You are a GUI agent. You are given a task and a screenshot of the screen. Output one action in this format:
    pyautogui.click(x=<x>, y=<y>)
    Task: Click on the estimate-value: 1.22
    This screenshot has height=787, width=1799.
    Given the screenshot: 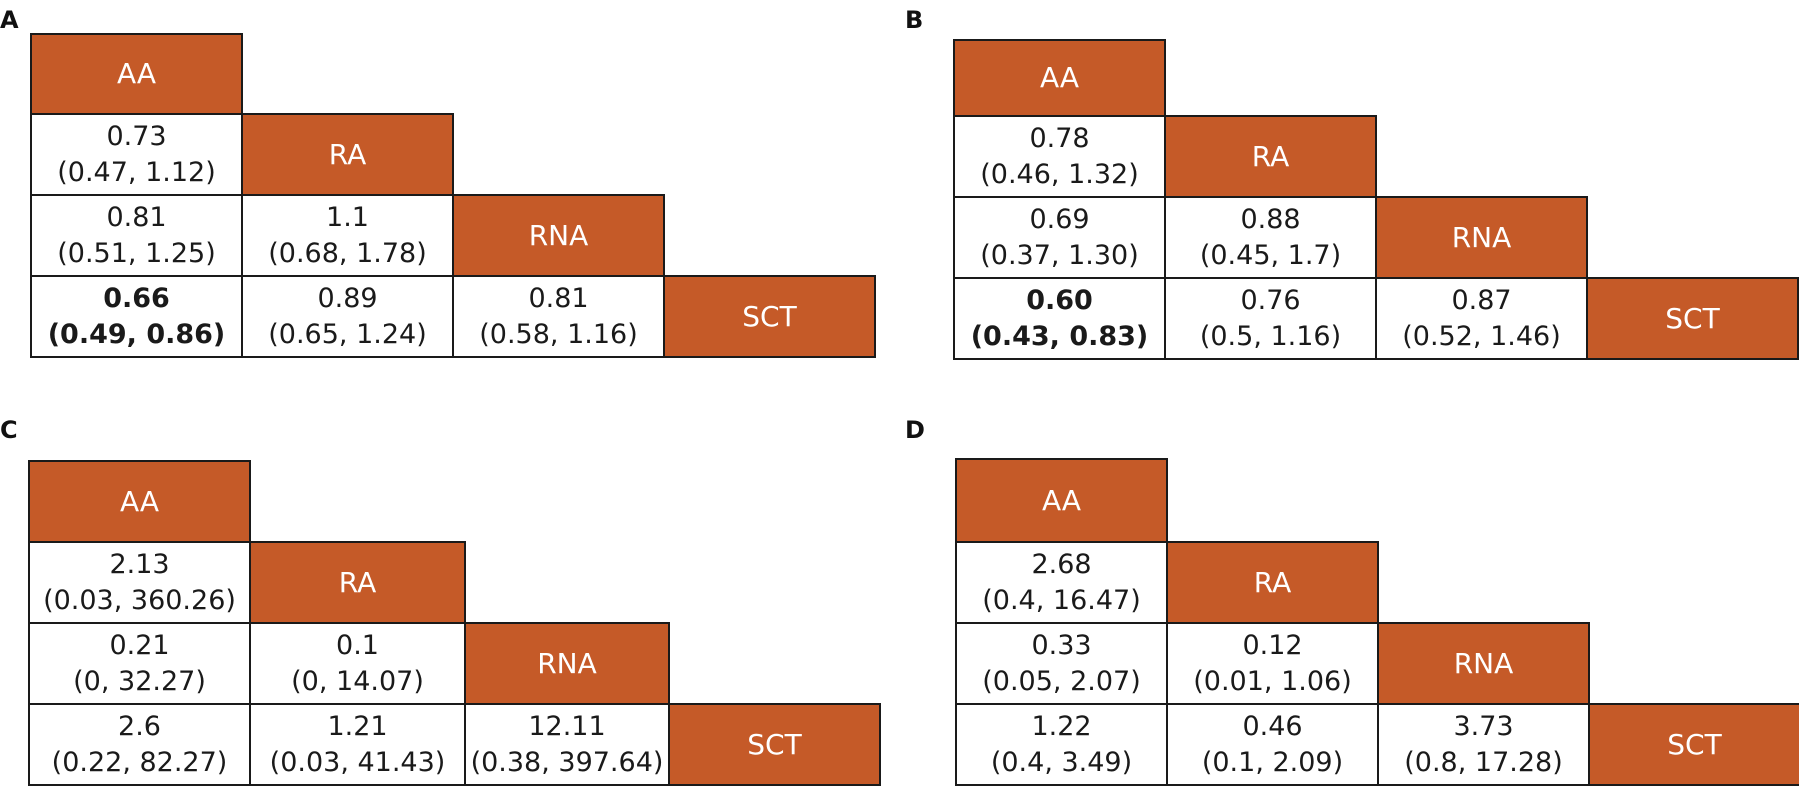 What is the action you would take?
    pyautogui.click(x=1061, y=726)
    